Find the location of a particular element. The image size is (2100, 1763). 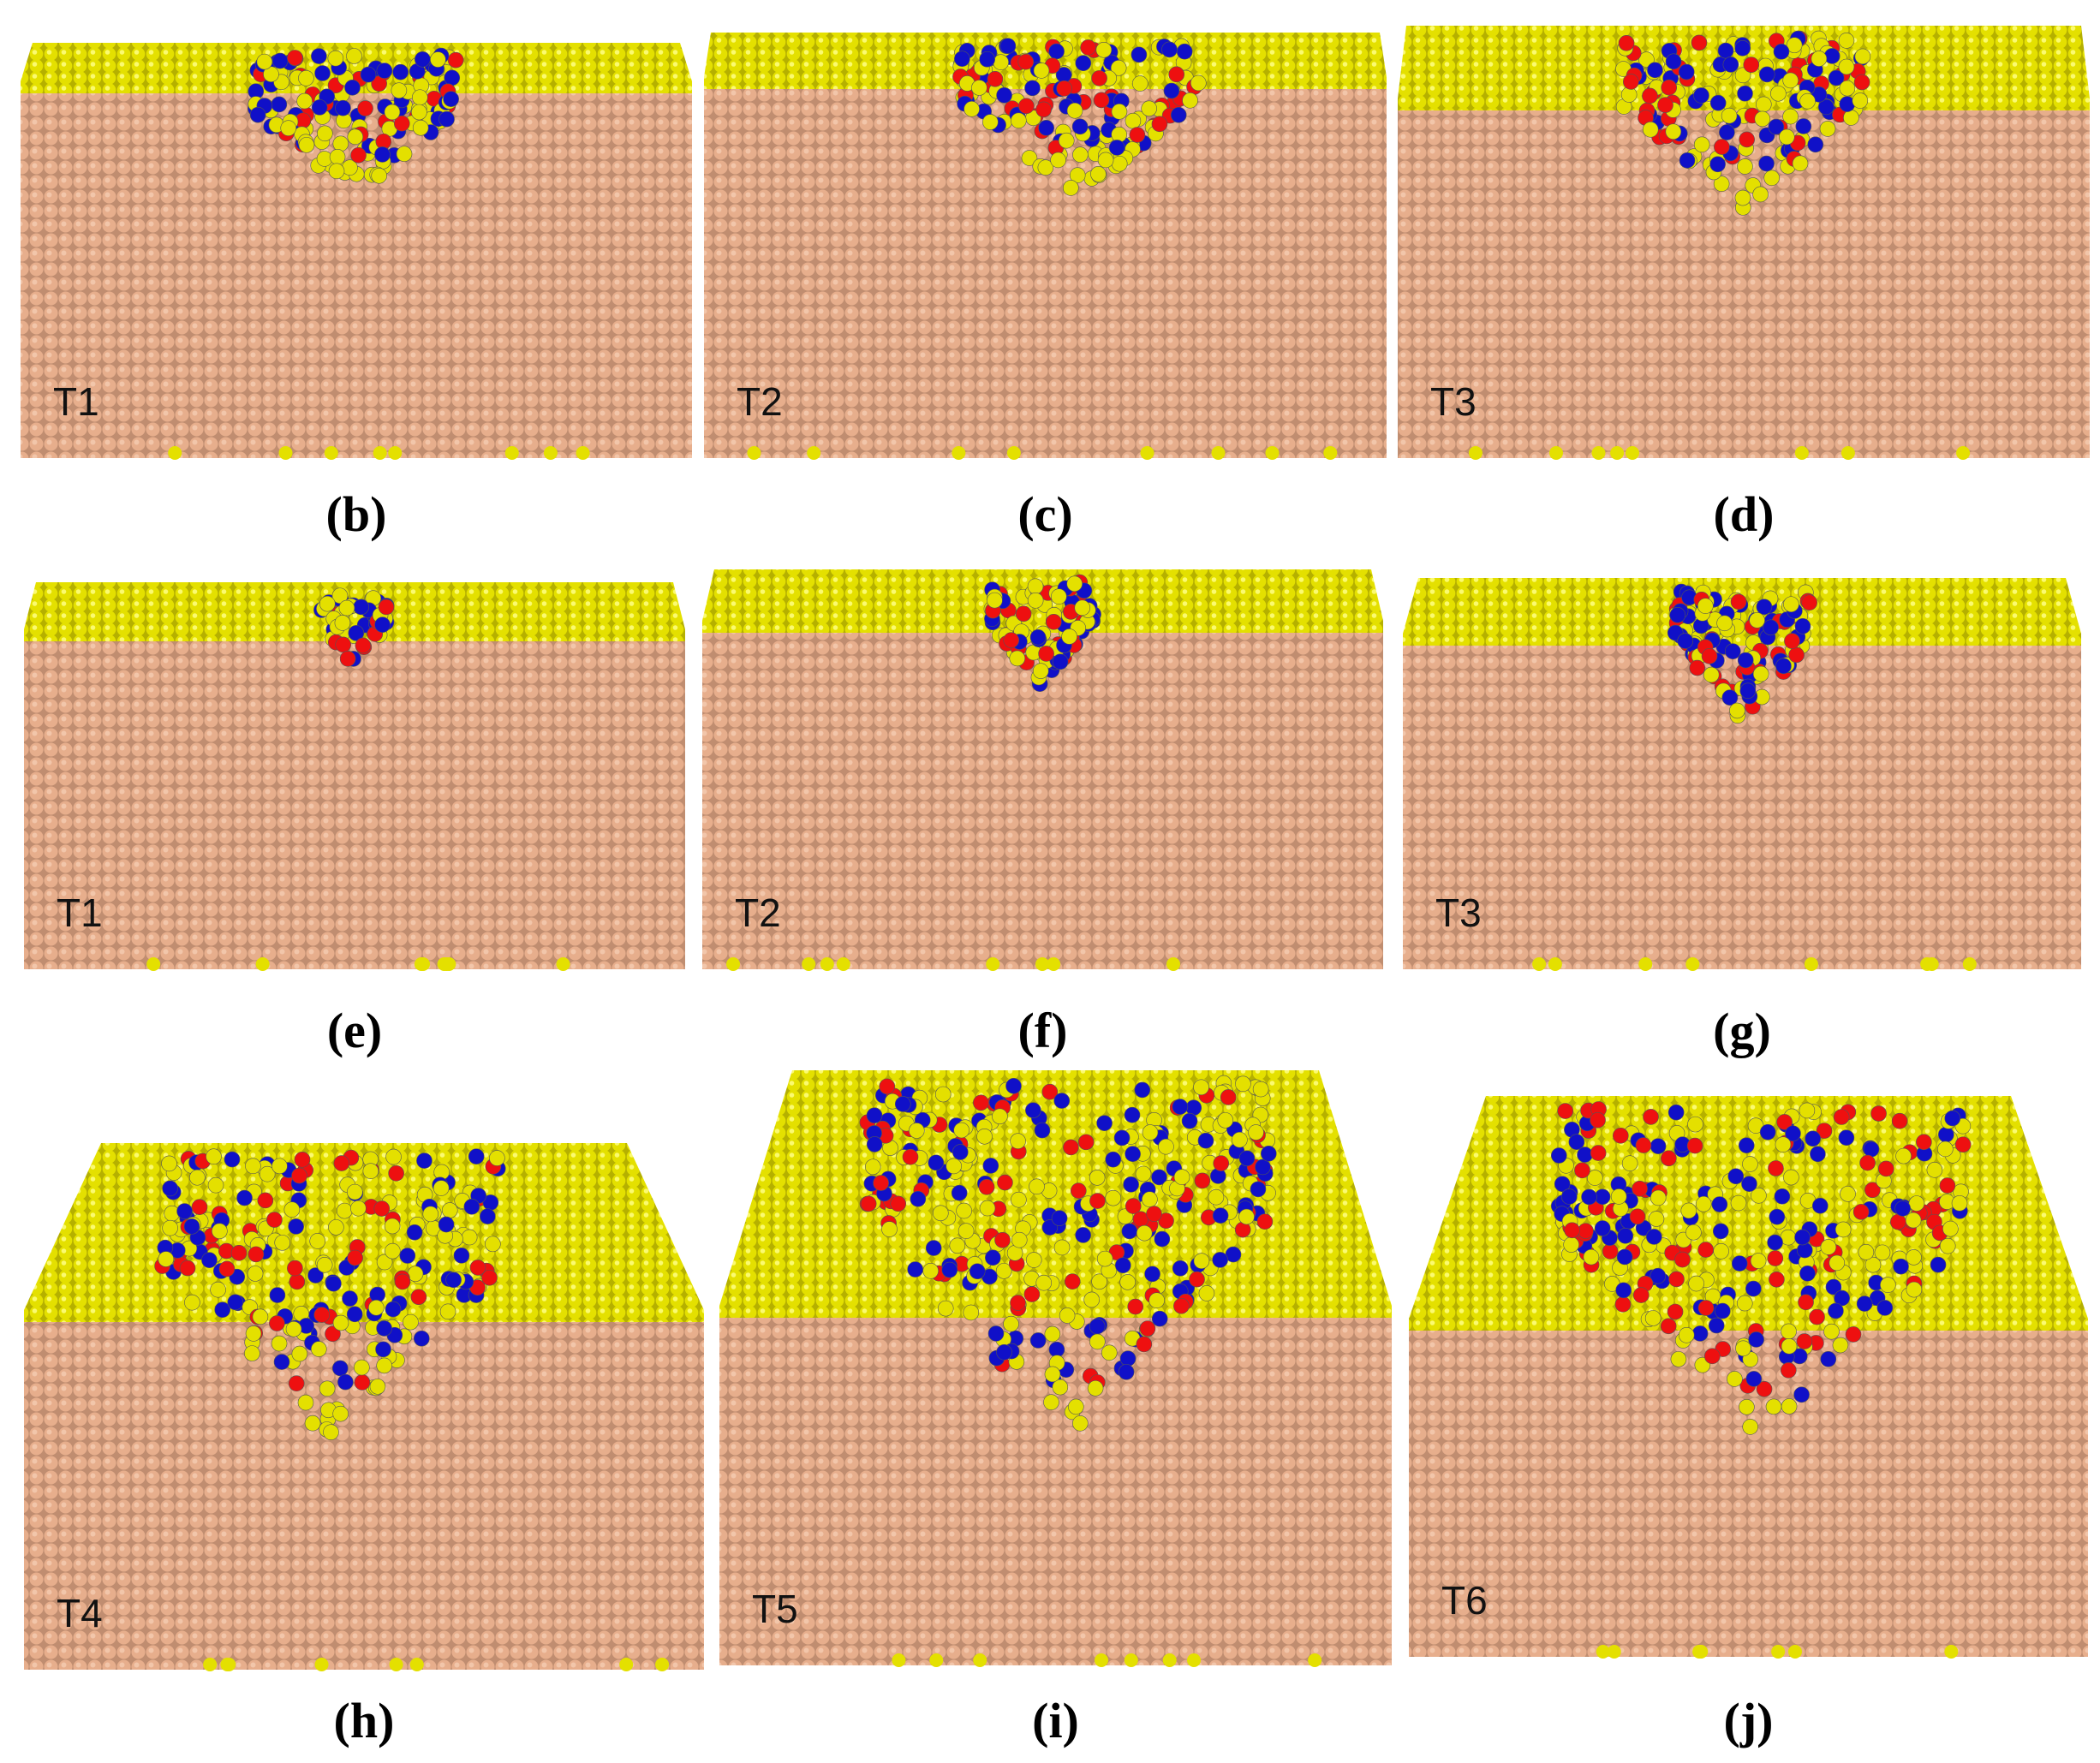

panel-caption: (e) is located at coordinates (354, 1030).